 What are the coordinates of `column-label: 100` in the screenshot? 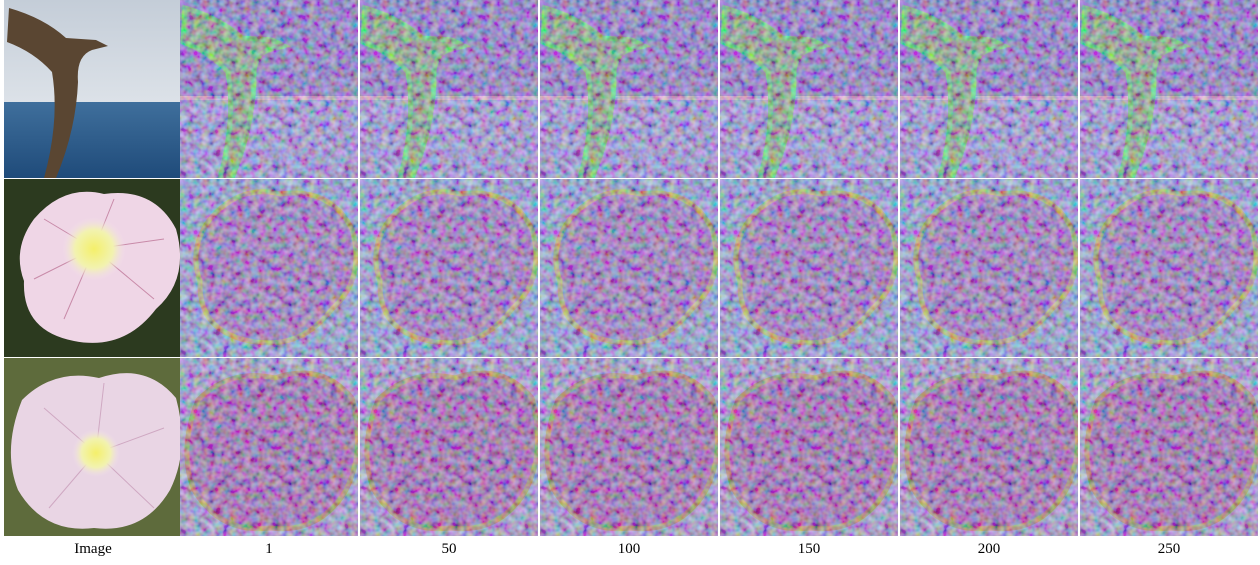 It's located at (629, 549).